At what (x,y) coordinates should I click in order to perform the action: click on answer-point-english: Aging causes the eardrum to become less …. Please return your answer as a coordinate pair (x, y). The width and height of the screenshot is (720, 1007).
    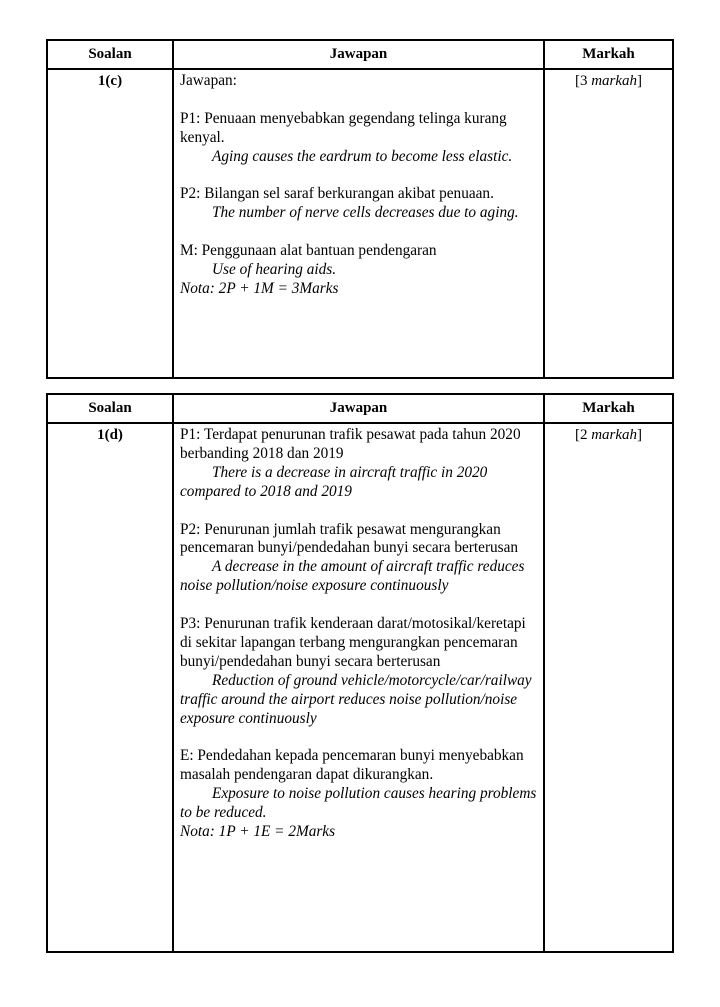
    Looking at the image, I should click on (362, 156).